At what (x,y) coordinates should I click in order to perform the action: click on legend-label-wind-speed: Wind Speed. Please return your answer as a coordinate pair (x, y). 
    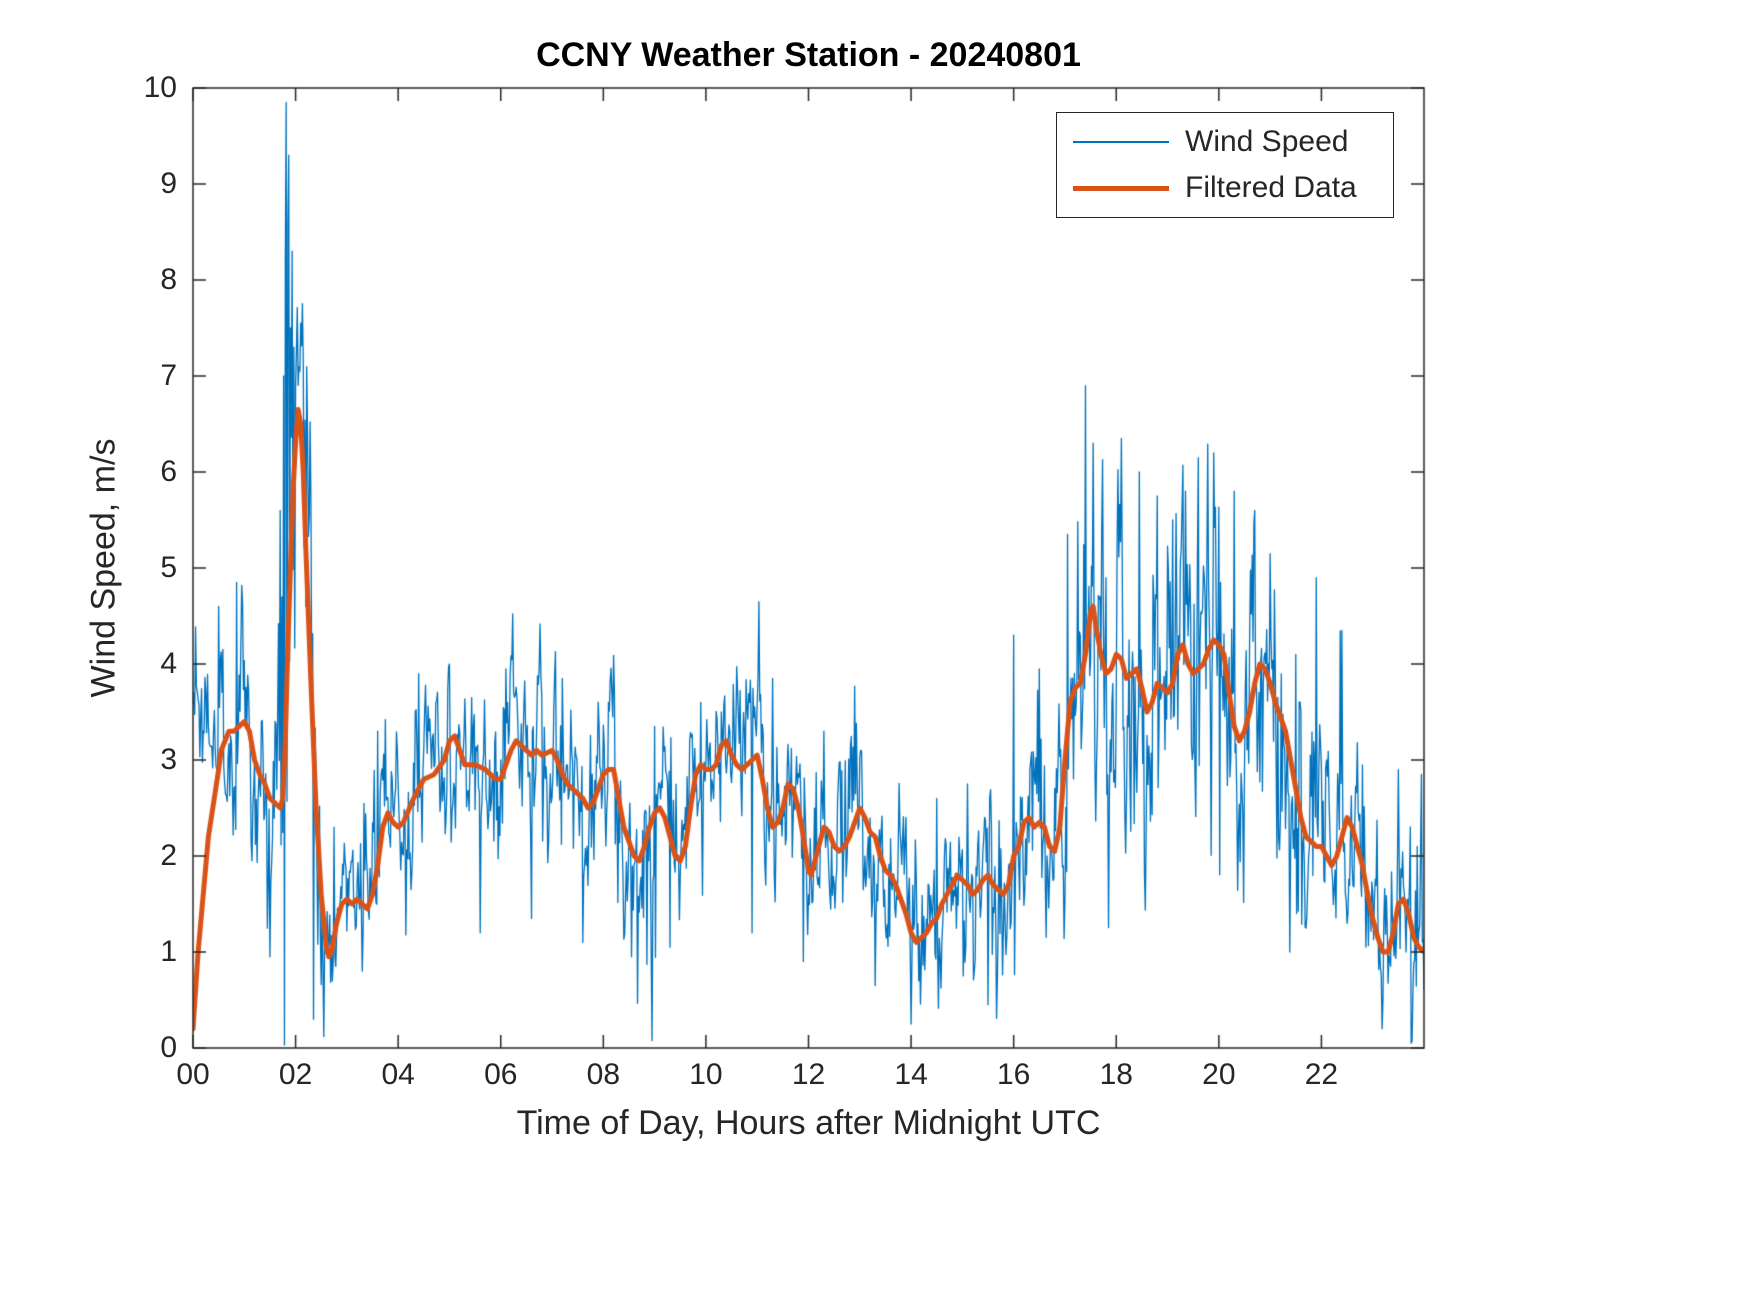
    Looking at the image, I should click on (1267, 141).